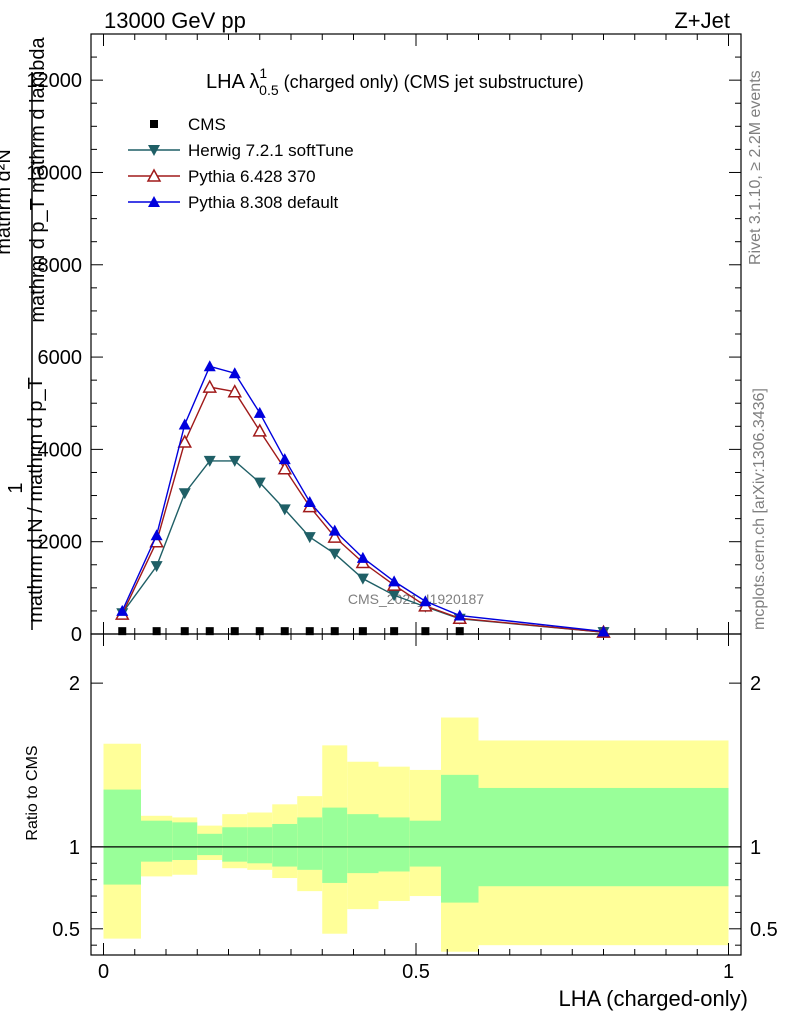 Image resolution: width=786 pixels, height=1024 pixels. What do you see at coordinates (759, 509) in the screenshot?
I see `mcplots-label: mcplots.cern.ch [arXiv:1306.3436]` at bounding box center [759, 509].